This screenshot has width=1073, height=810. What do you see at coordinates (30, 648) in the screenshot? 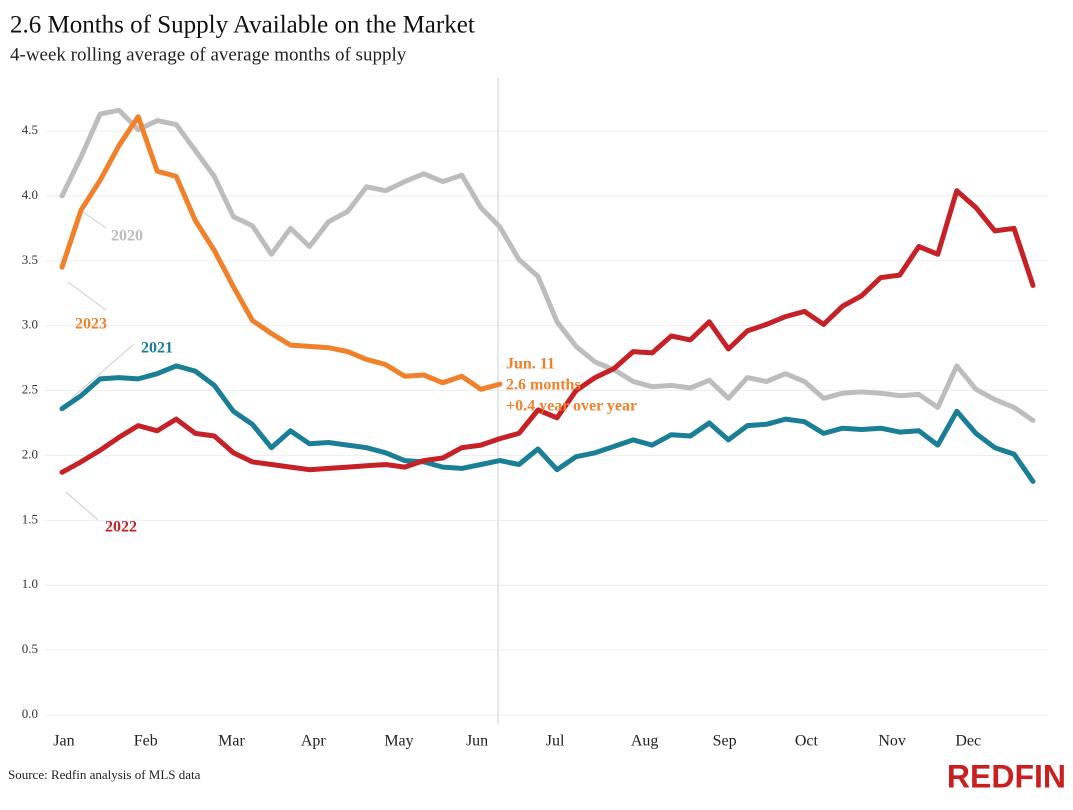
I see `y-tick-label: 0.5` at bounding box center [30, 648].